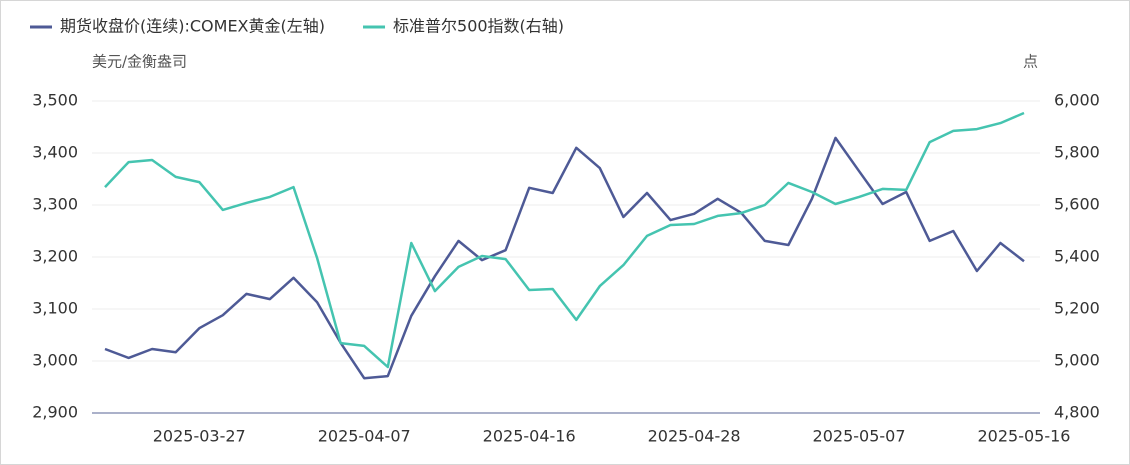 This screenshot has height=465, width=1130. Describe the element at coordinates (859, 436) in the screenshot. I see `x-tick-label: 2025-05-07` at that location.